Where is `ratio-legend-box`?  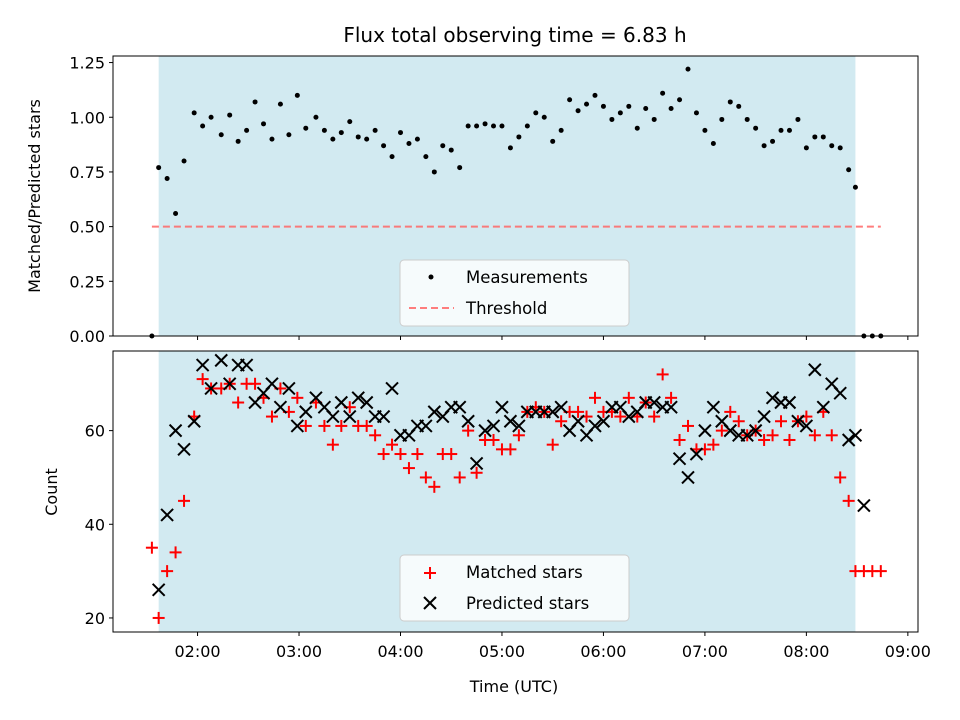
ratio-legend-box is located at coordinates (514, 293).